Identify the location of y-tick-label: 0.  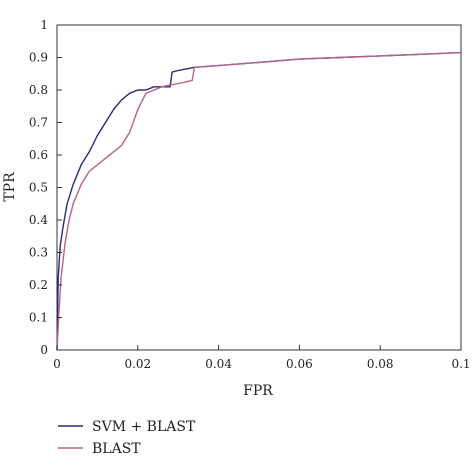
(44, 350).